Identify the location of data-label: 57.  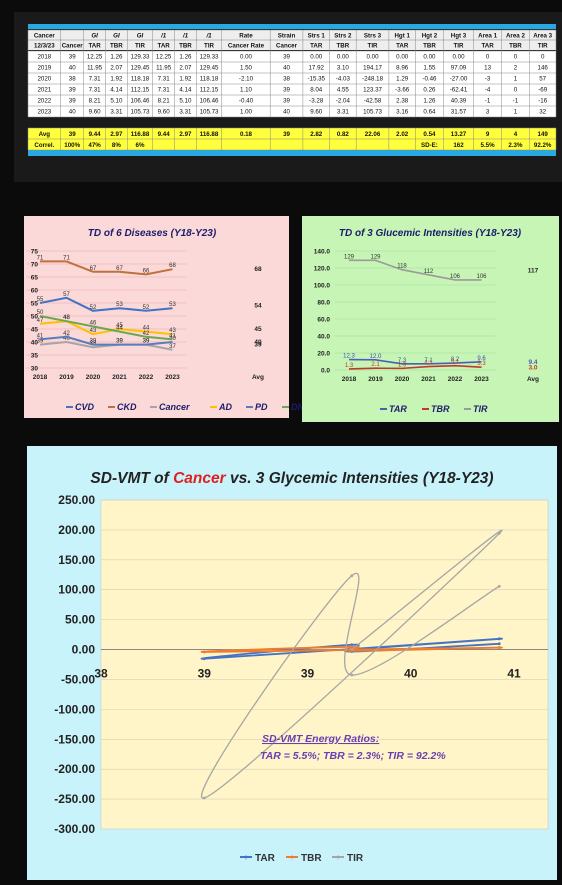
(66, 295).